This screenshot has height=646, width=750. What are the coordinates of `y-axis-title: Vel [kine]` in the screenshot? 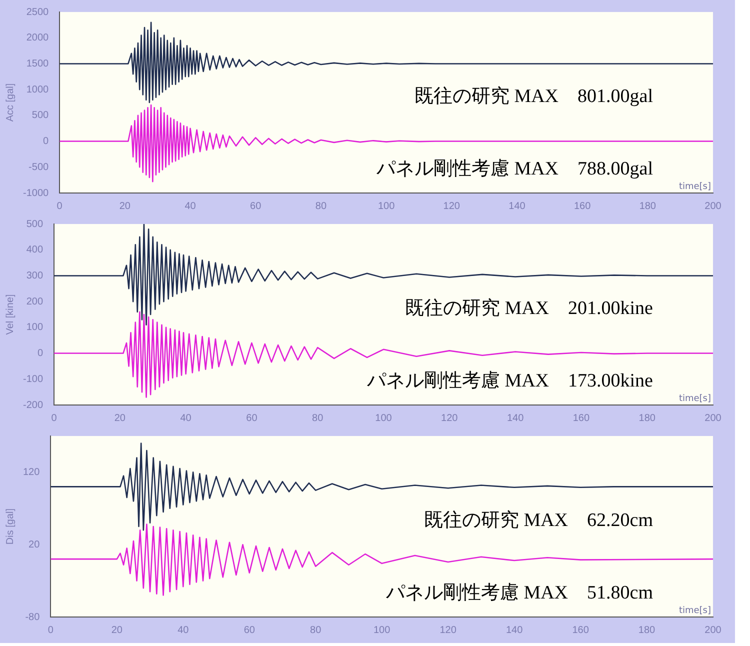 It's located at (10, 314).